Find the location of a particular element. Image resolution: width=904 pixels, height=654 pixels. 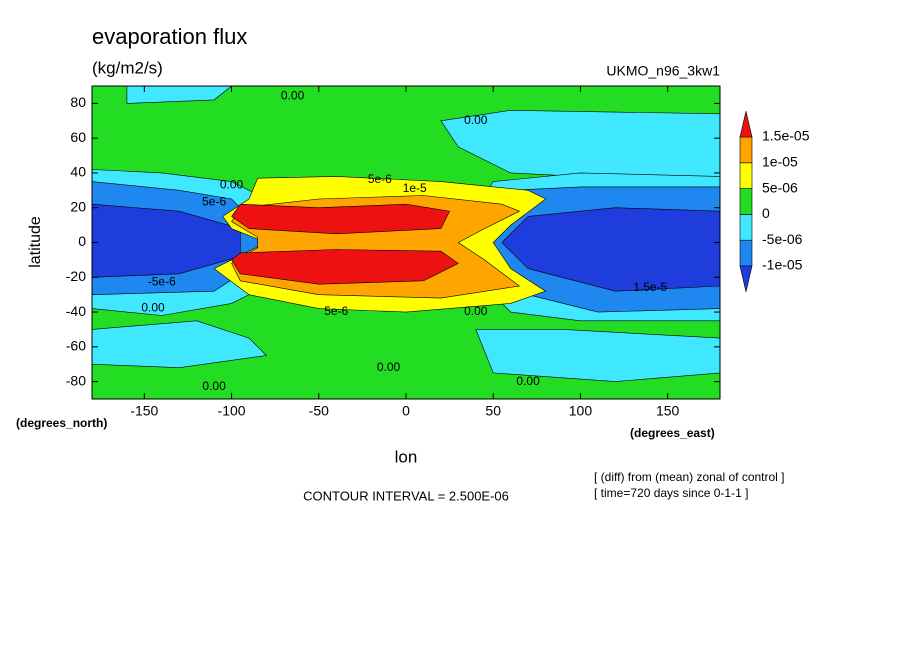

contour-label: 1e-5 is located at coordinates (415, 188).